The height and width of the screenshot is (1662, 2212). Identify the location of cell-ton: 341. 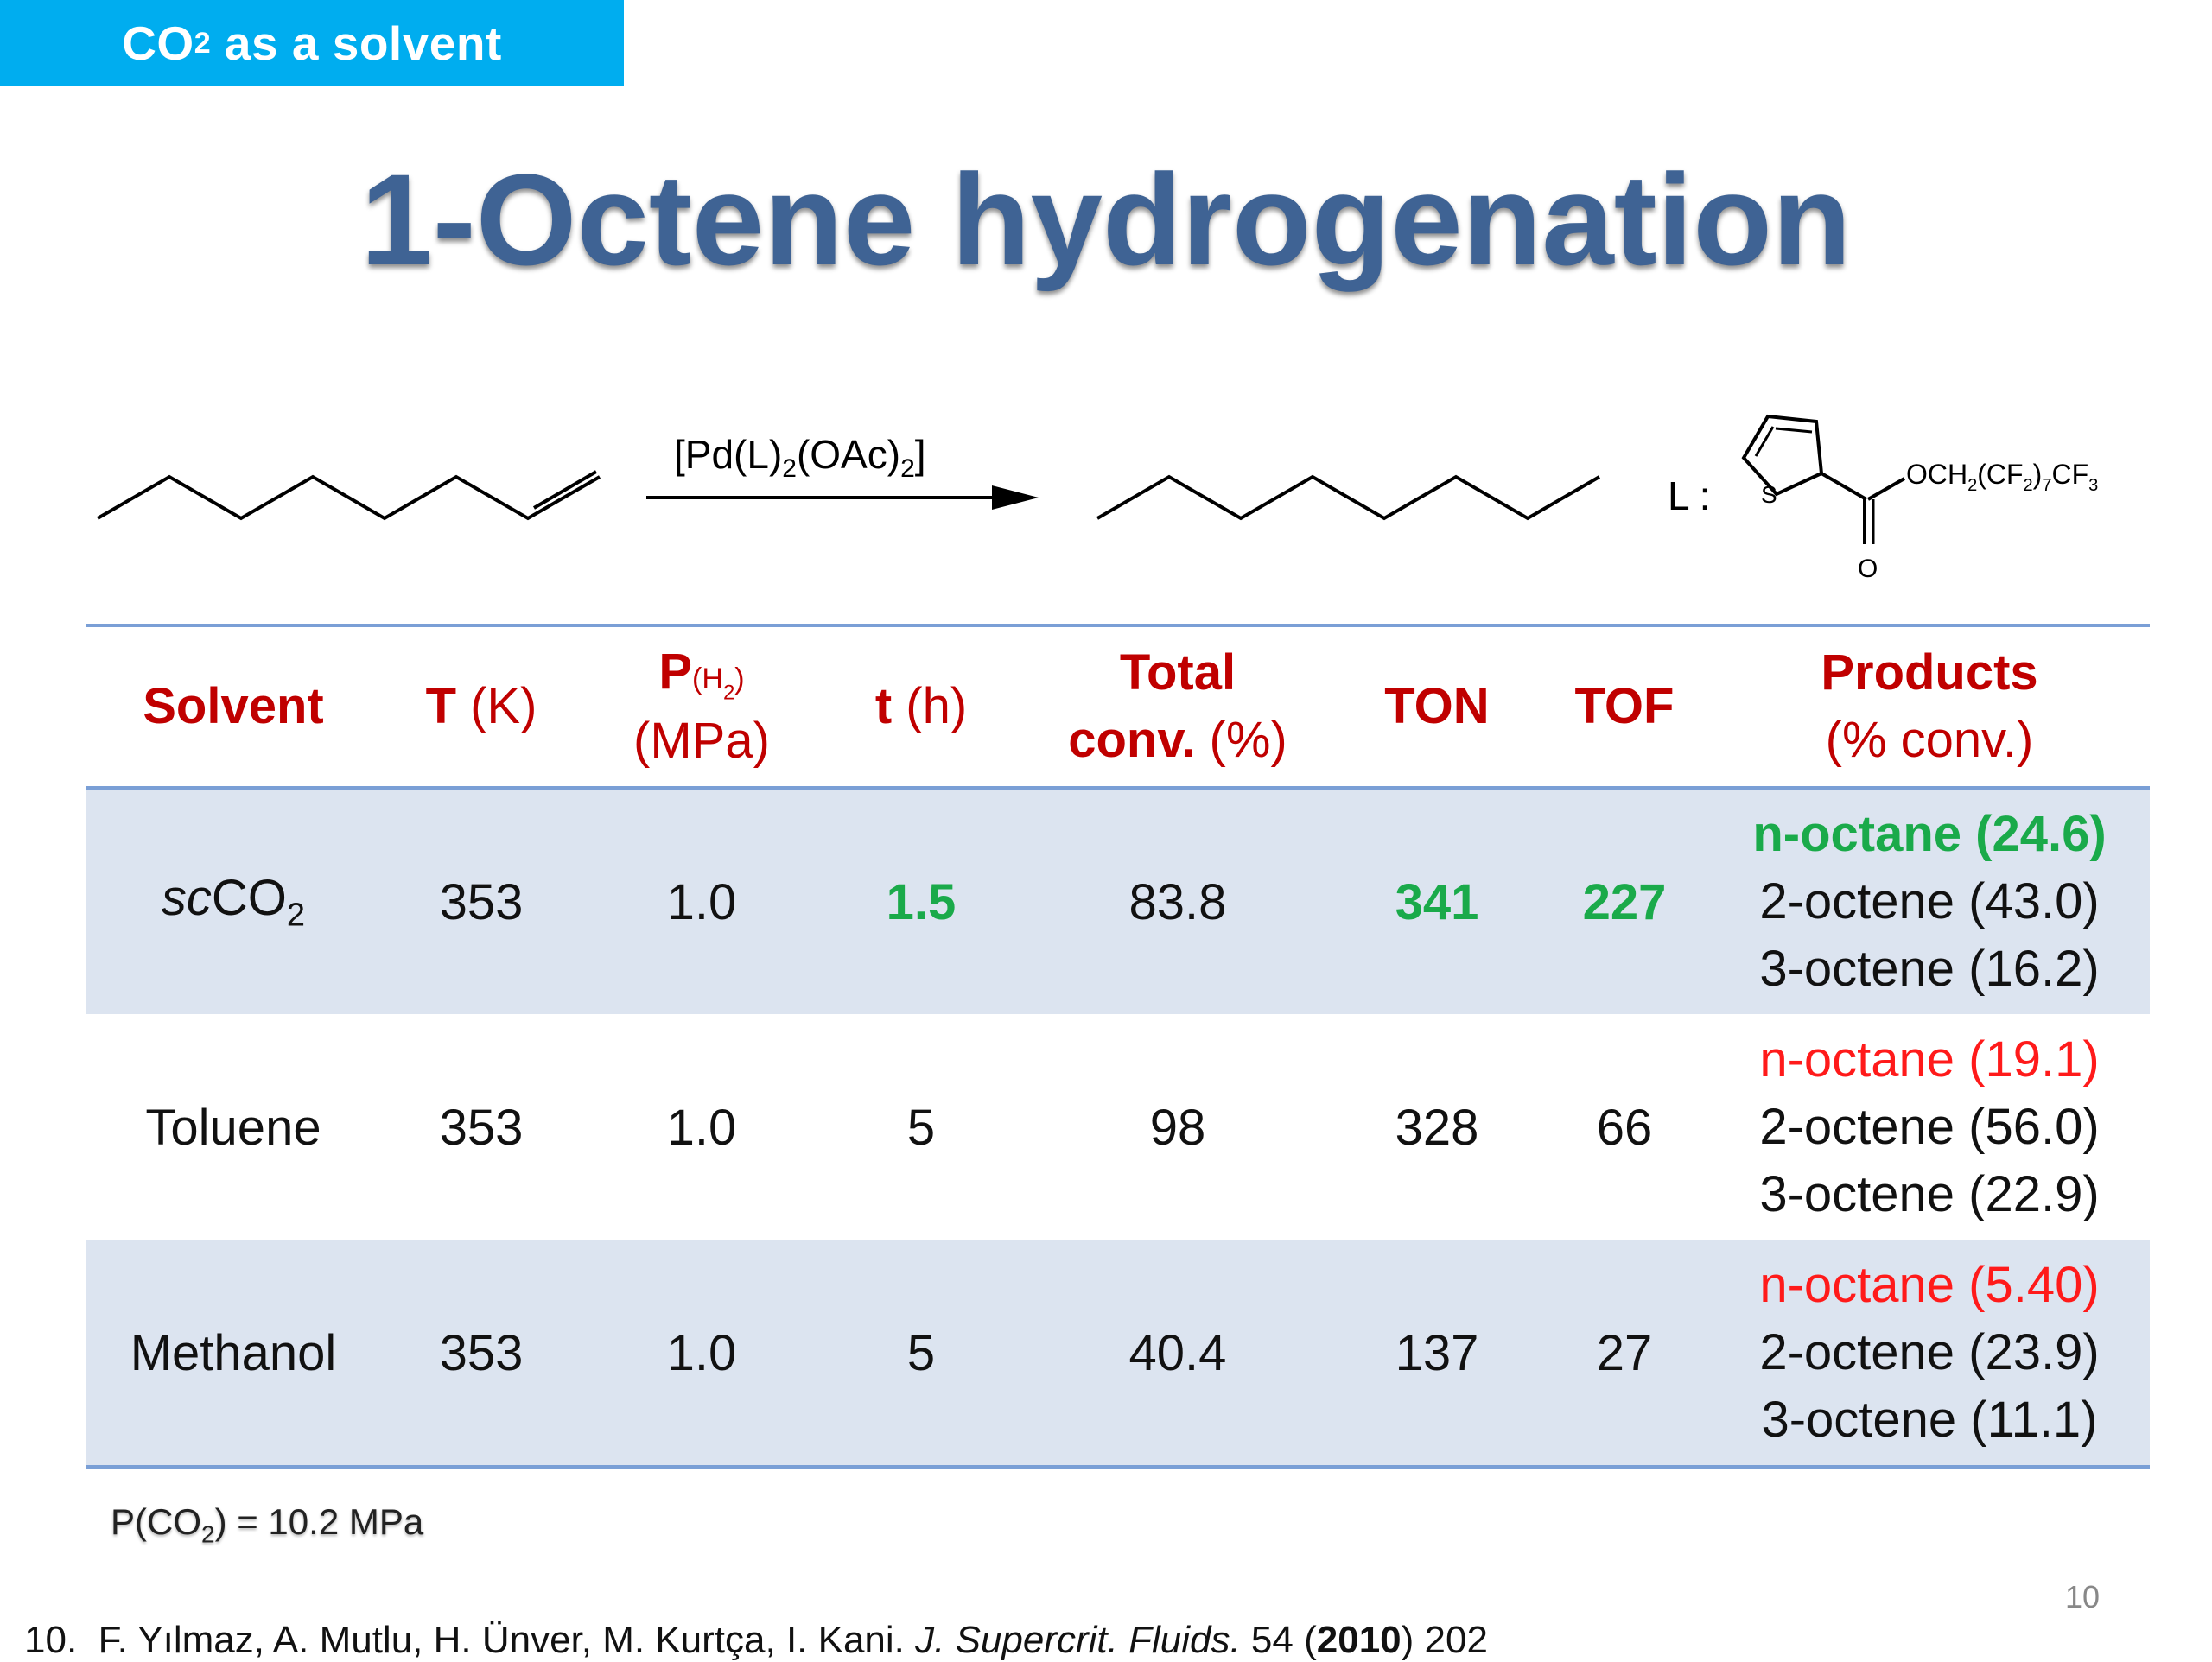
(1437, 901).